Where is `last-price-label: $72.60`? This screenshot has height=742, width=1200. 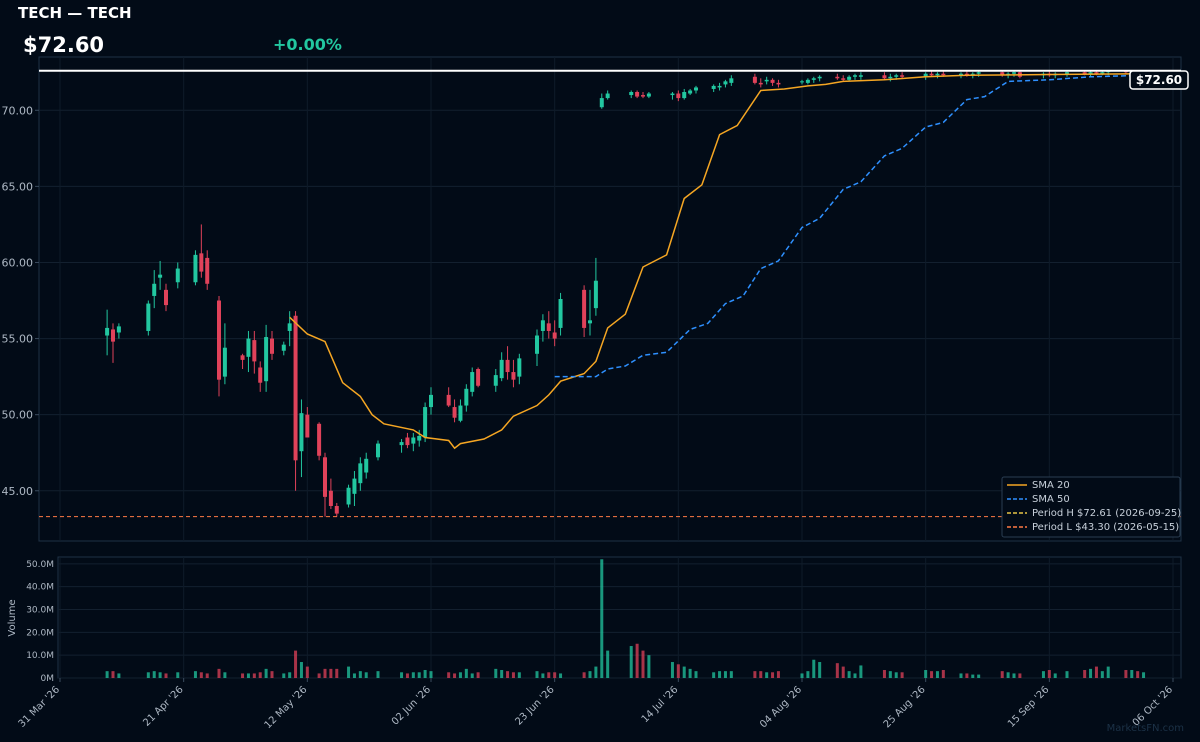
last-price-label: $72.60 is located at coordinates (1159, 80).